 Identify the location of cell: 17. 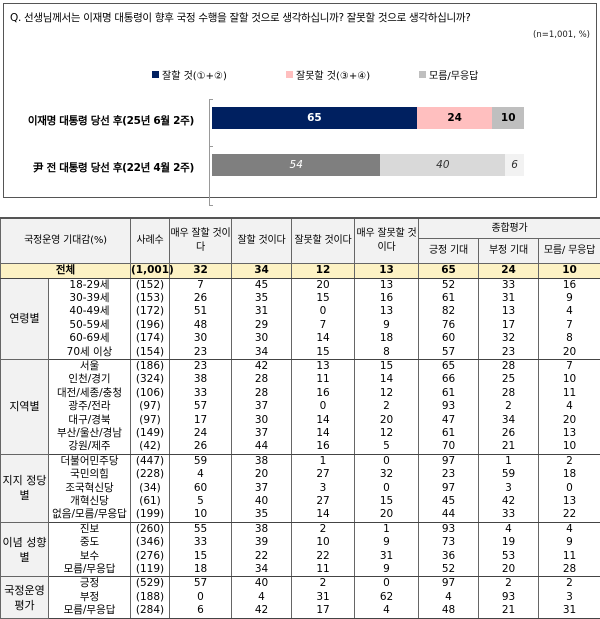
(201, 420).